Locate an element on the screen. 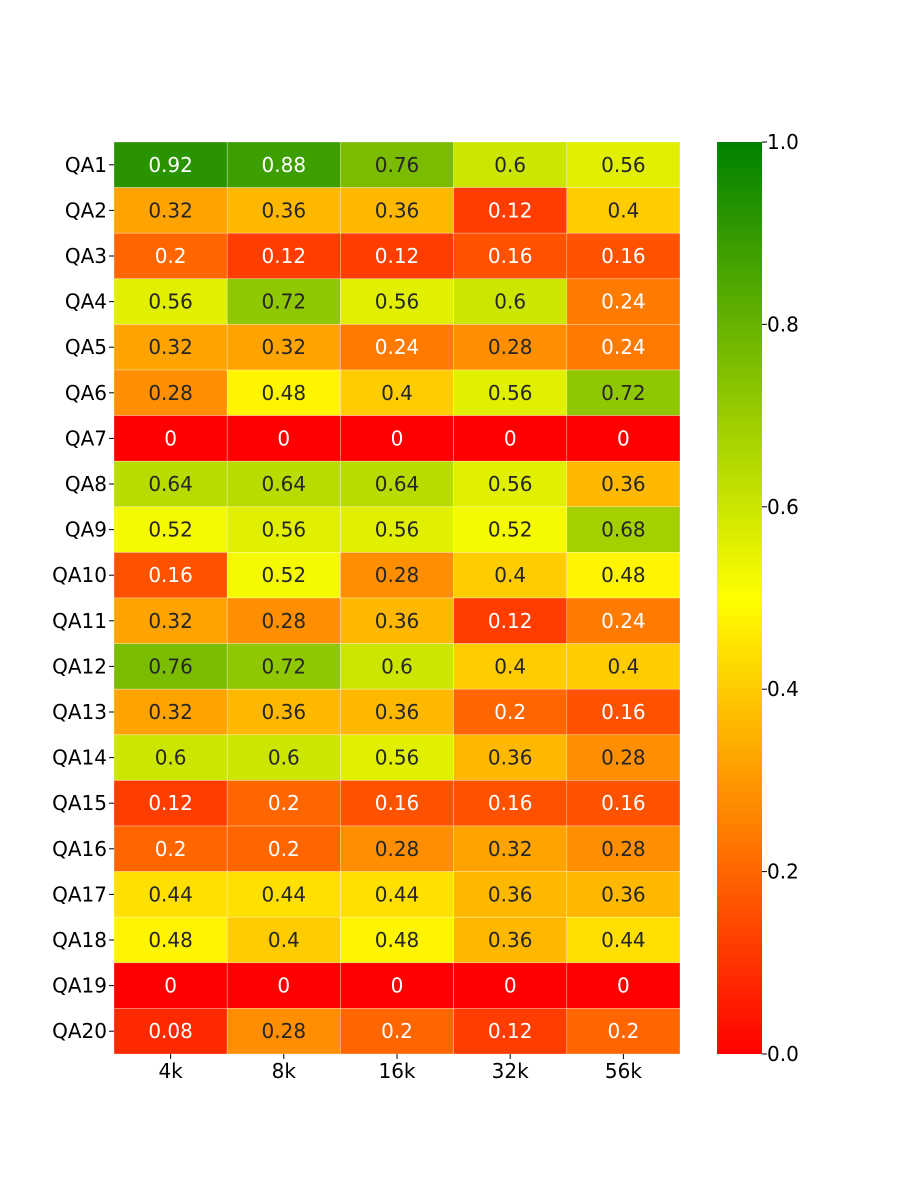 The image size is (913, 1185). y-tick-label: QA18 is located at coordinates (79, 940).